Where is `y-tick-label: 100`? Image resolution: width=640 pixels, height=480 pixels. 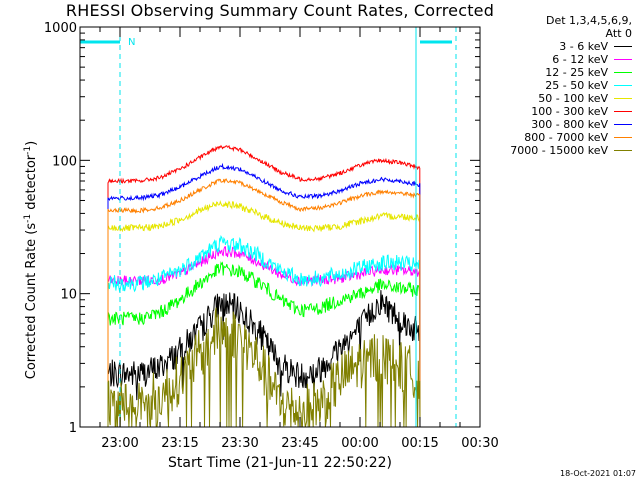 y-tick-label: 100 is located at coordinates (64, 161).